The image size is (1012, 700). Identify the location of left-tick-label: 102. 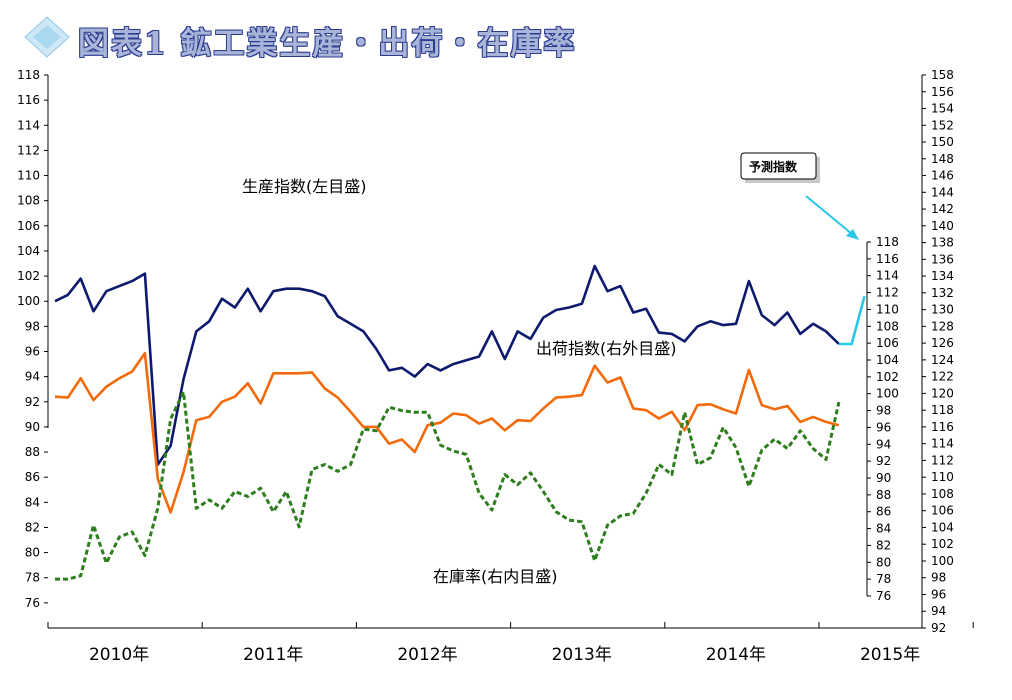
(28, 276).